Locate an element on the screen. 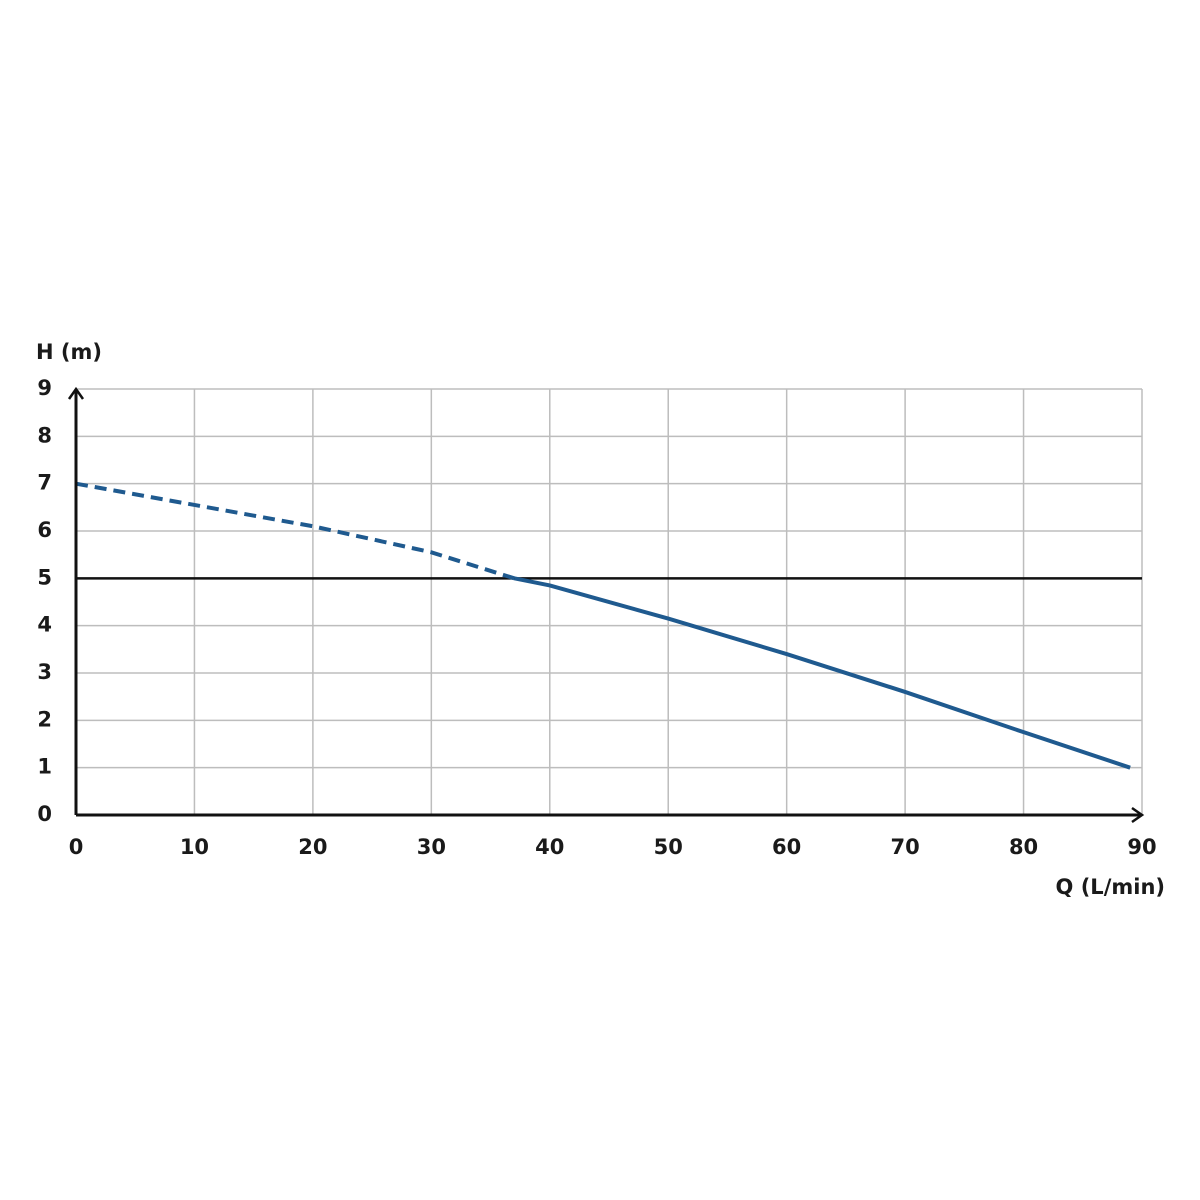 Image resolution: width=1200 pixels, height=1200 pixels. x-tick-label: 0 is located at coordinates (76, 847).